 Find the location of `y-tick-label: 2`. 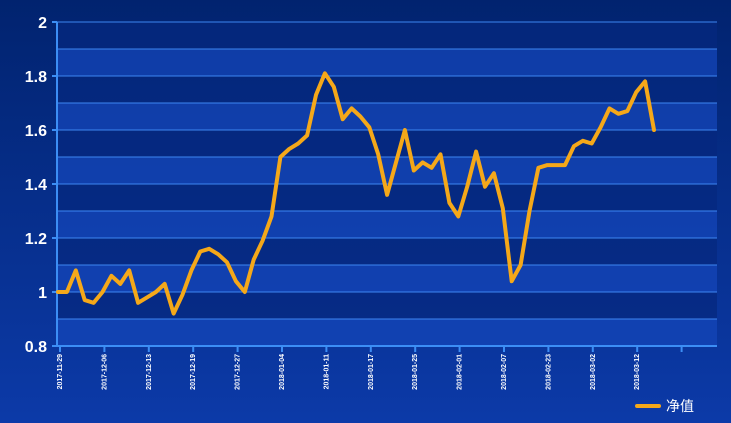

y-tick-label: 2 is located at coordinates (42, 23).